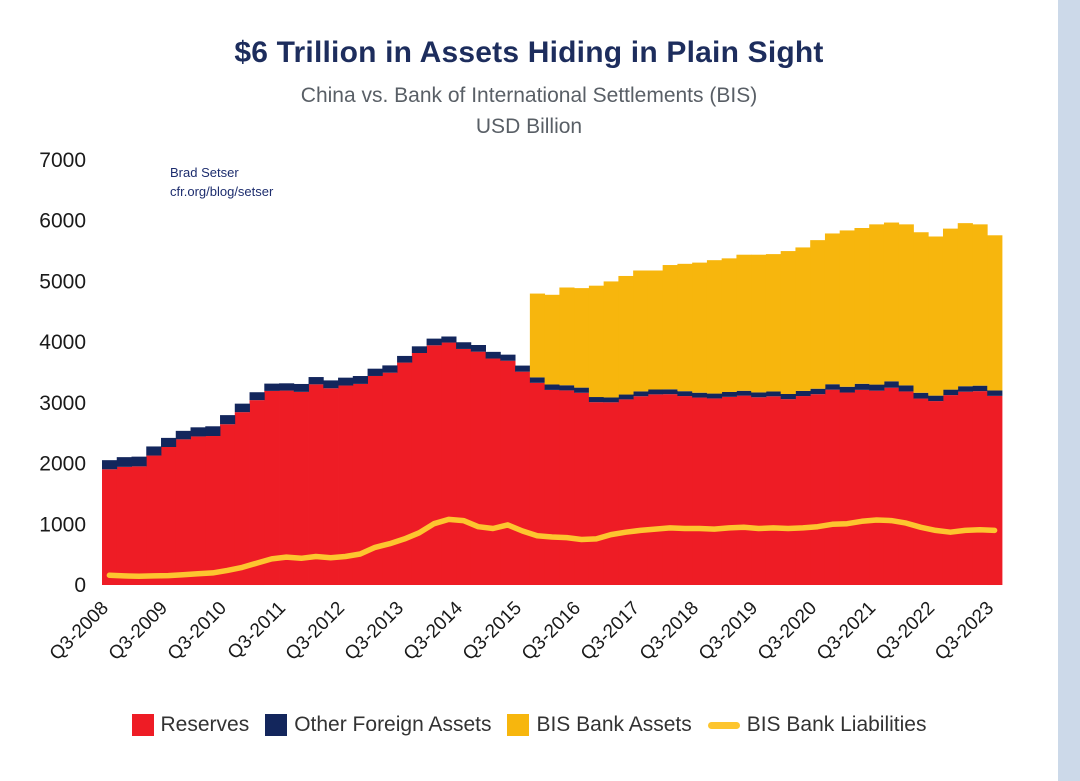 Image resolution: width=1080 pixels, height=781 pixels. Describe the element at coordinates (393, 724) in the screenshot. I see `legend-label: Other Foreign Assets` at that location.